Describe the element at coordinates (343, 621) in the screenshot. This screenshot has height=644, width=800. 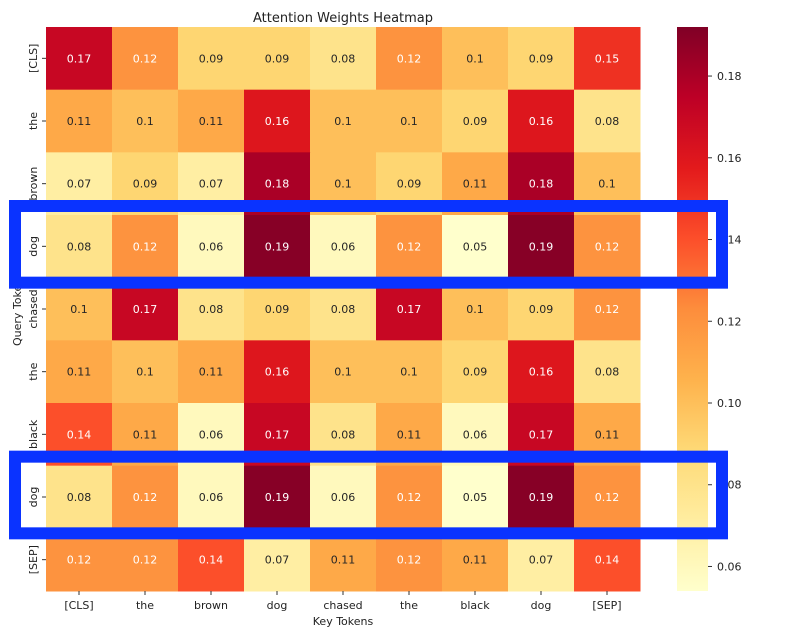
I see `x-axis-label: Key Tokens` at that location.